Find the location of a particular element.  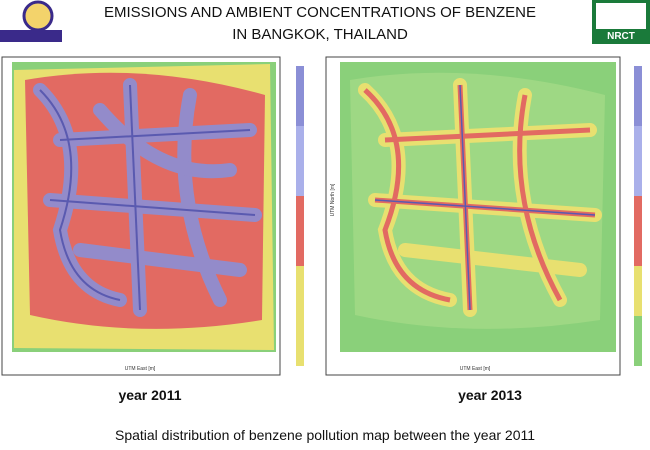

title-line: IN BANGKOK, THAILAND is located at coordinates (320, 34).